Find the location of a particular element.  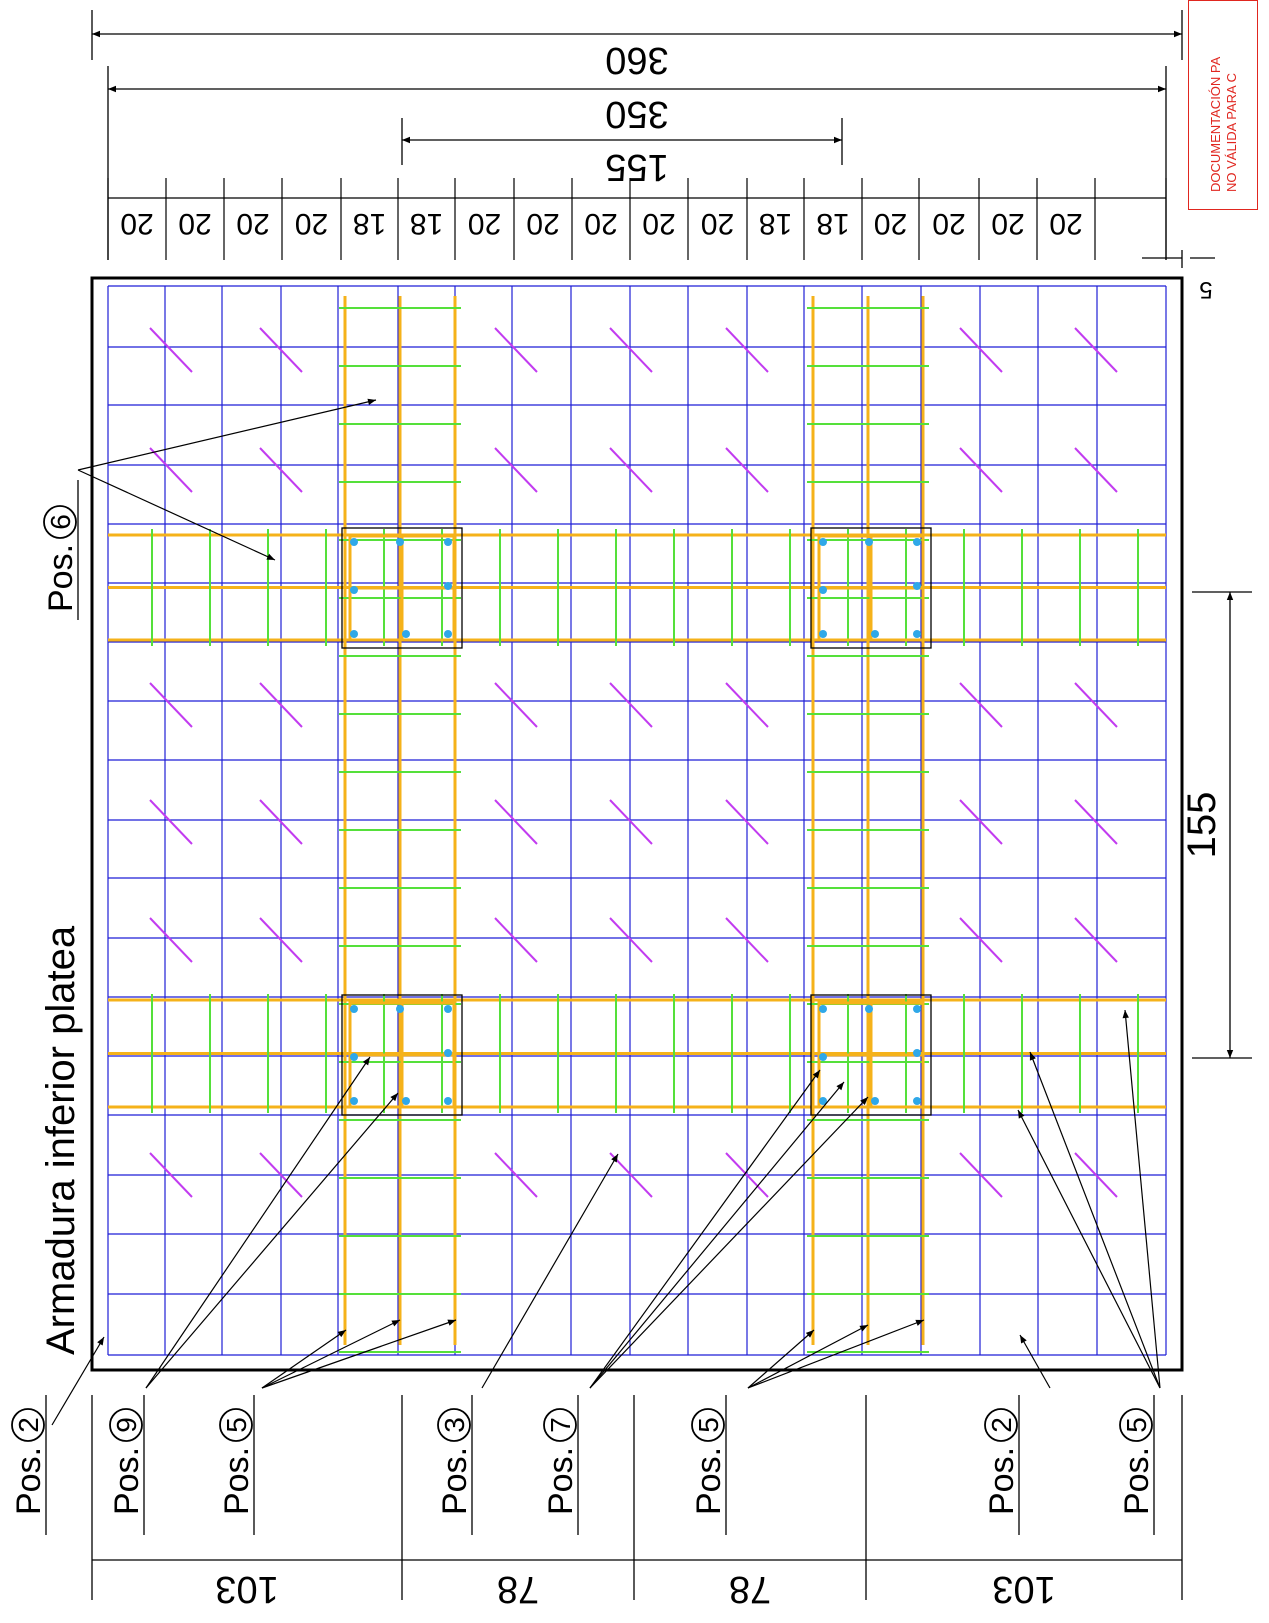

pos-label: Pos. 2 is located at coordinates (1002, 1461).